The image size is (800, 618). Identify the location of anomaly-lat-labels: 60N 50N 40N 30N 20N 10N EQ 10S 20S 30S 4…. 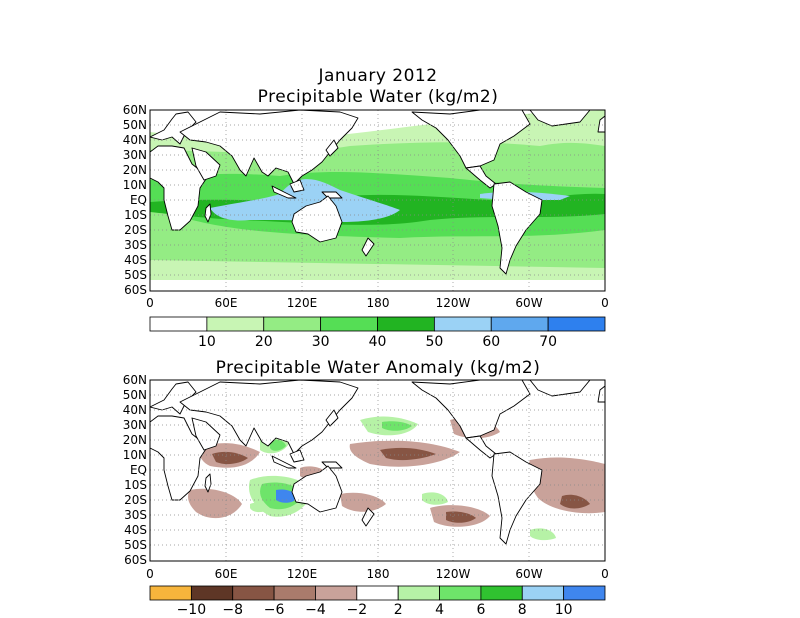
(135, 470).